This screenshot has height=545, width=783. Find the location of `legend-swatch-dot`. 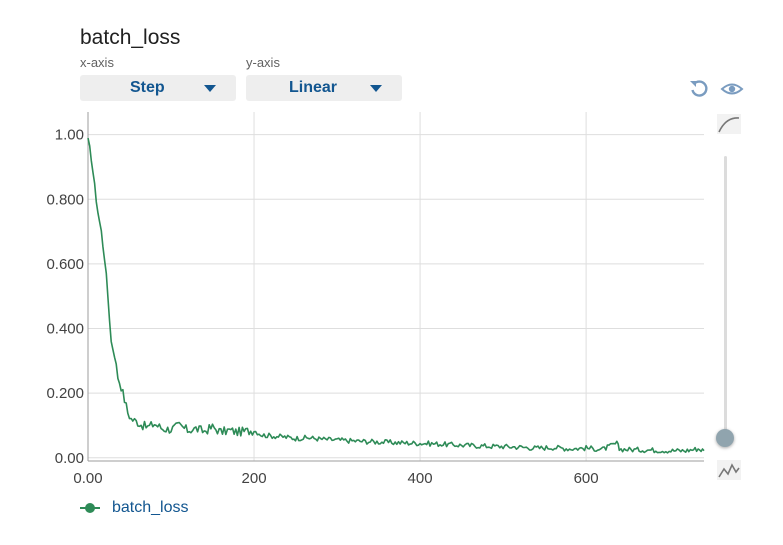

legend-swatch-dot is located at coordinates (90, 508).